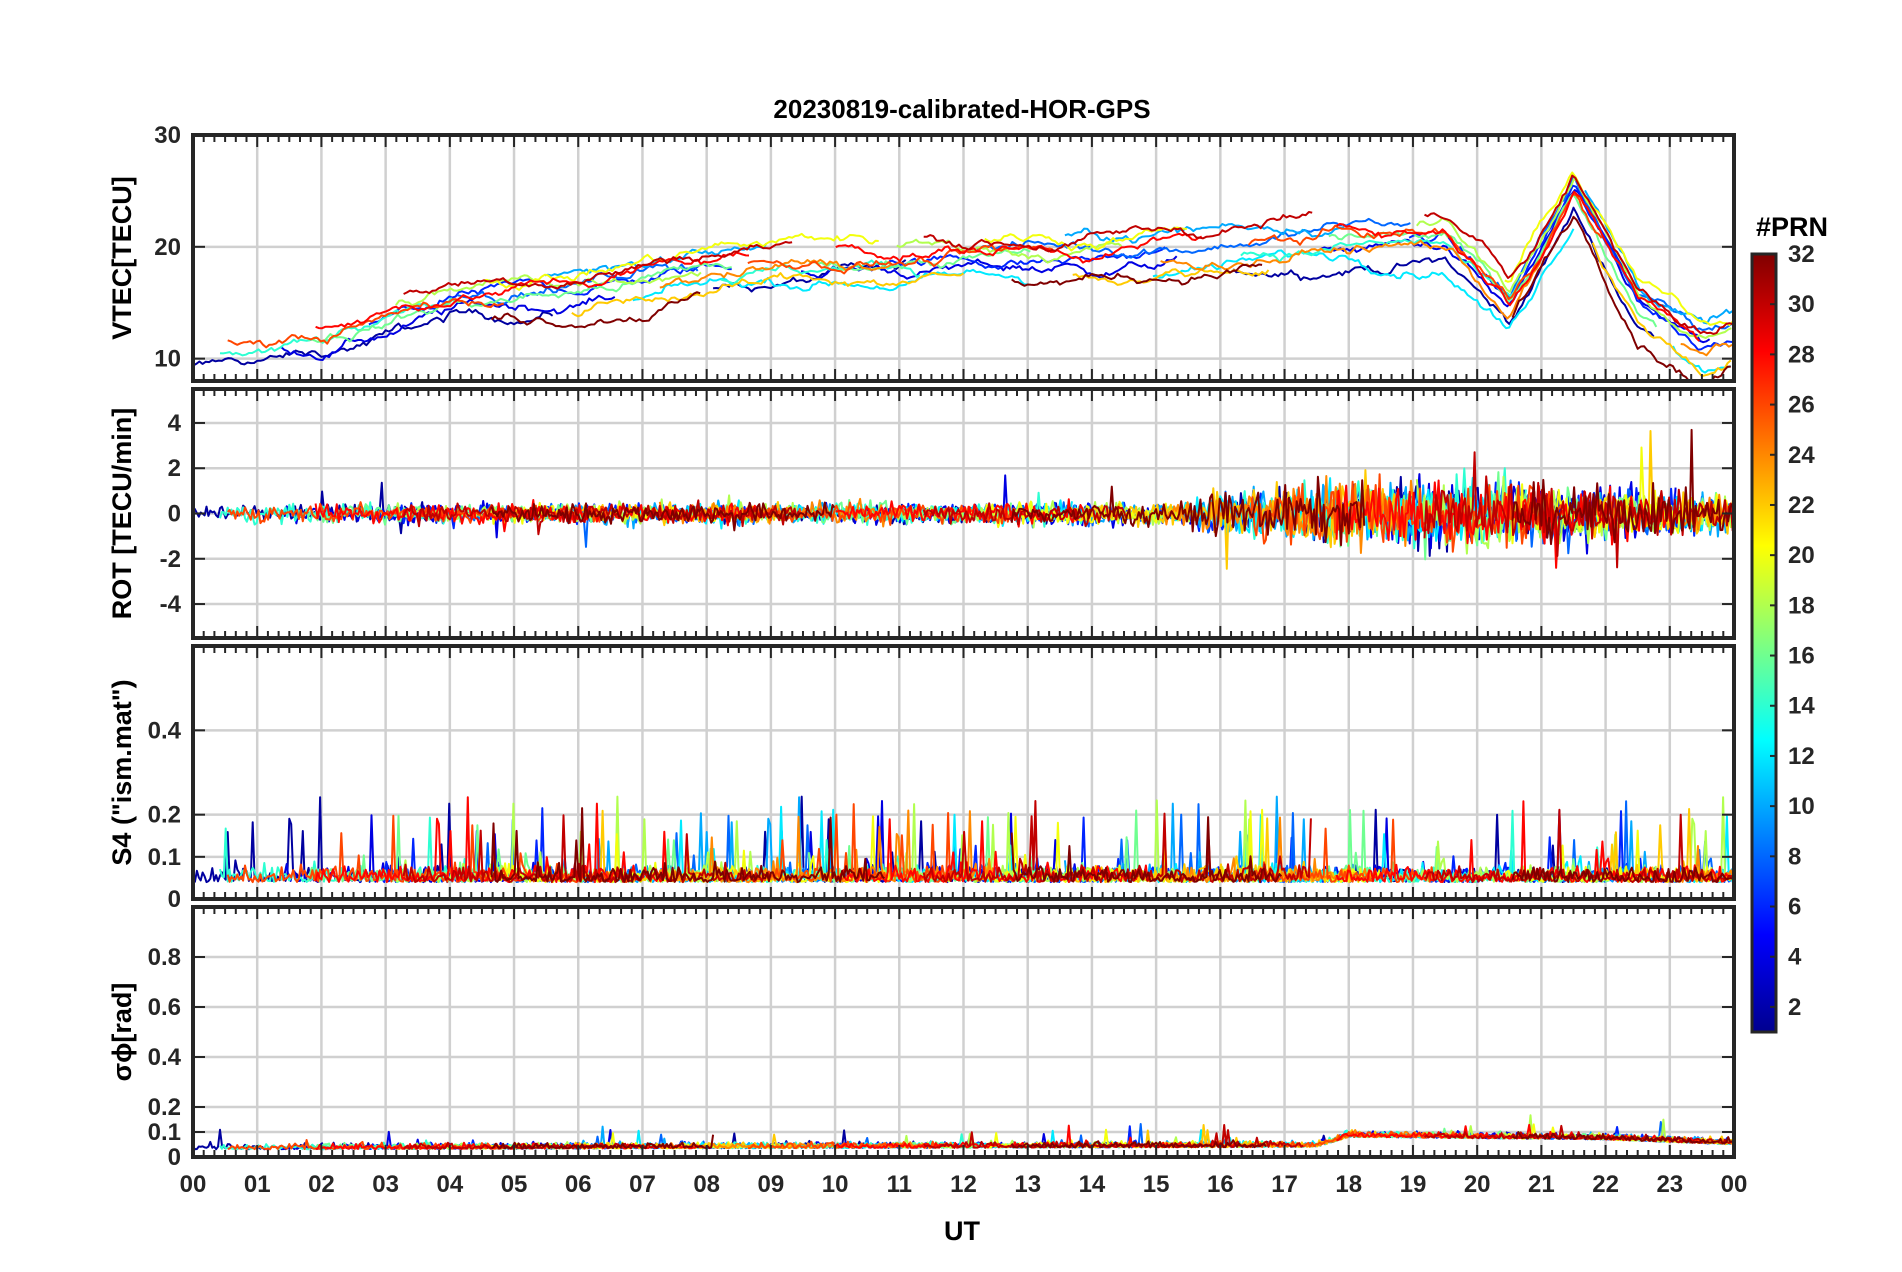  What do you see at coordinates (321, 1184) in the screenshot?
I see `x-tick-label: 02` at bounding box center [321, 1184].